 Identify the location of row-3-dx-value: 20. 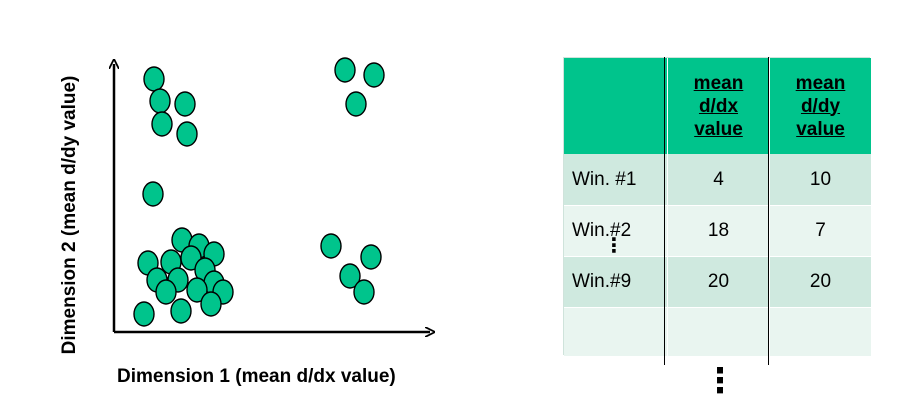
(718, 281).